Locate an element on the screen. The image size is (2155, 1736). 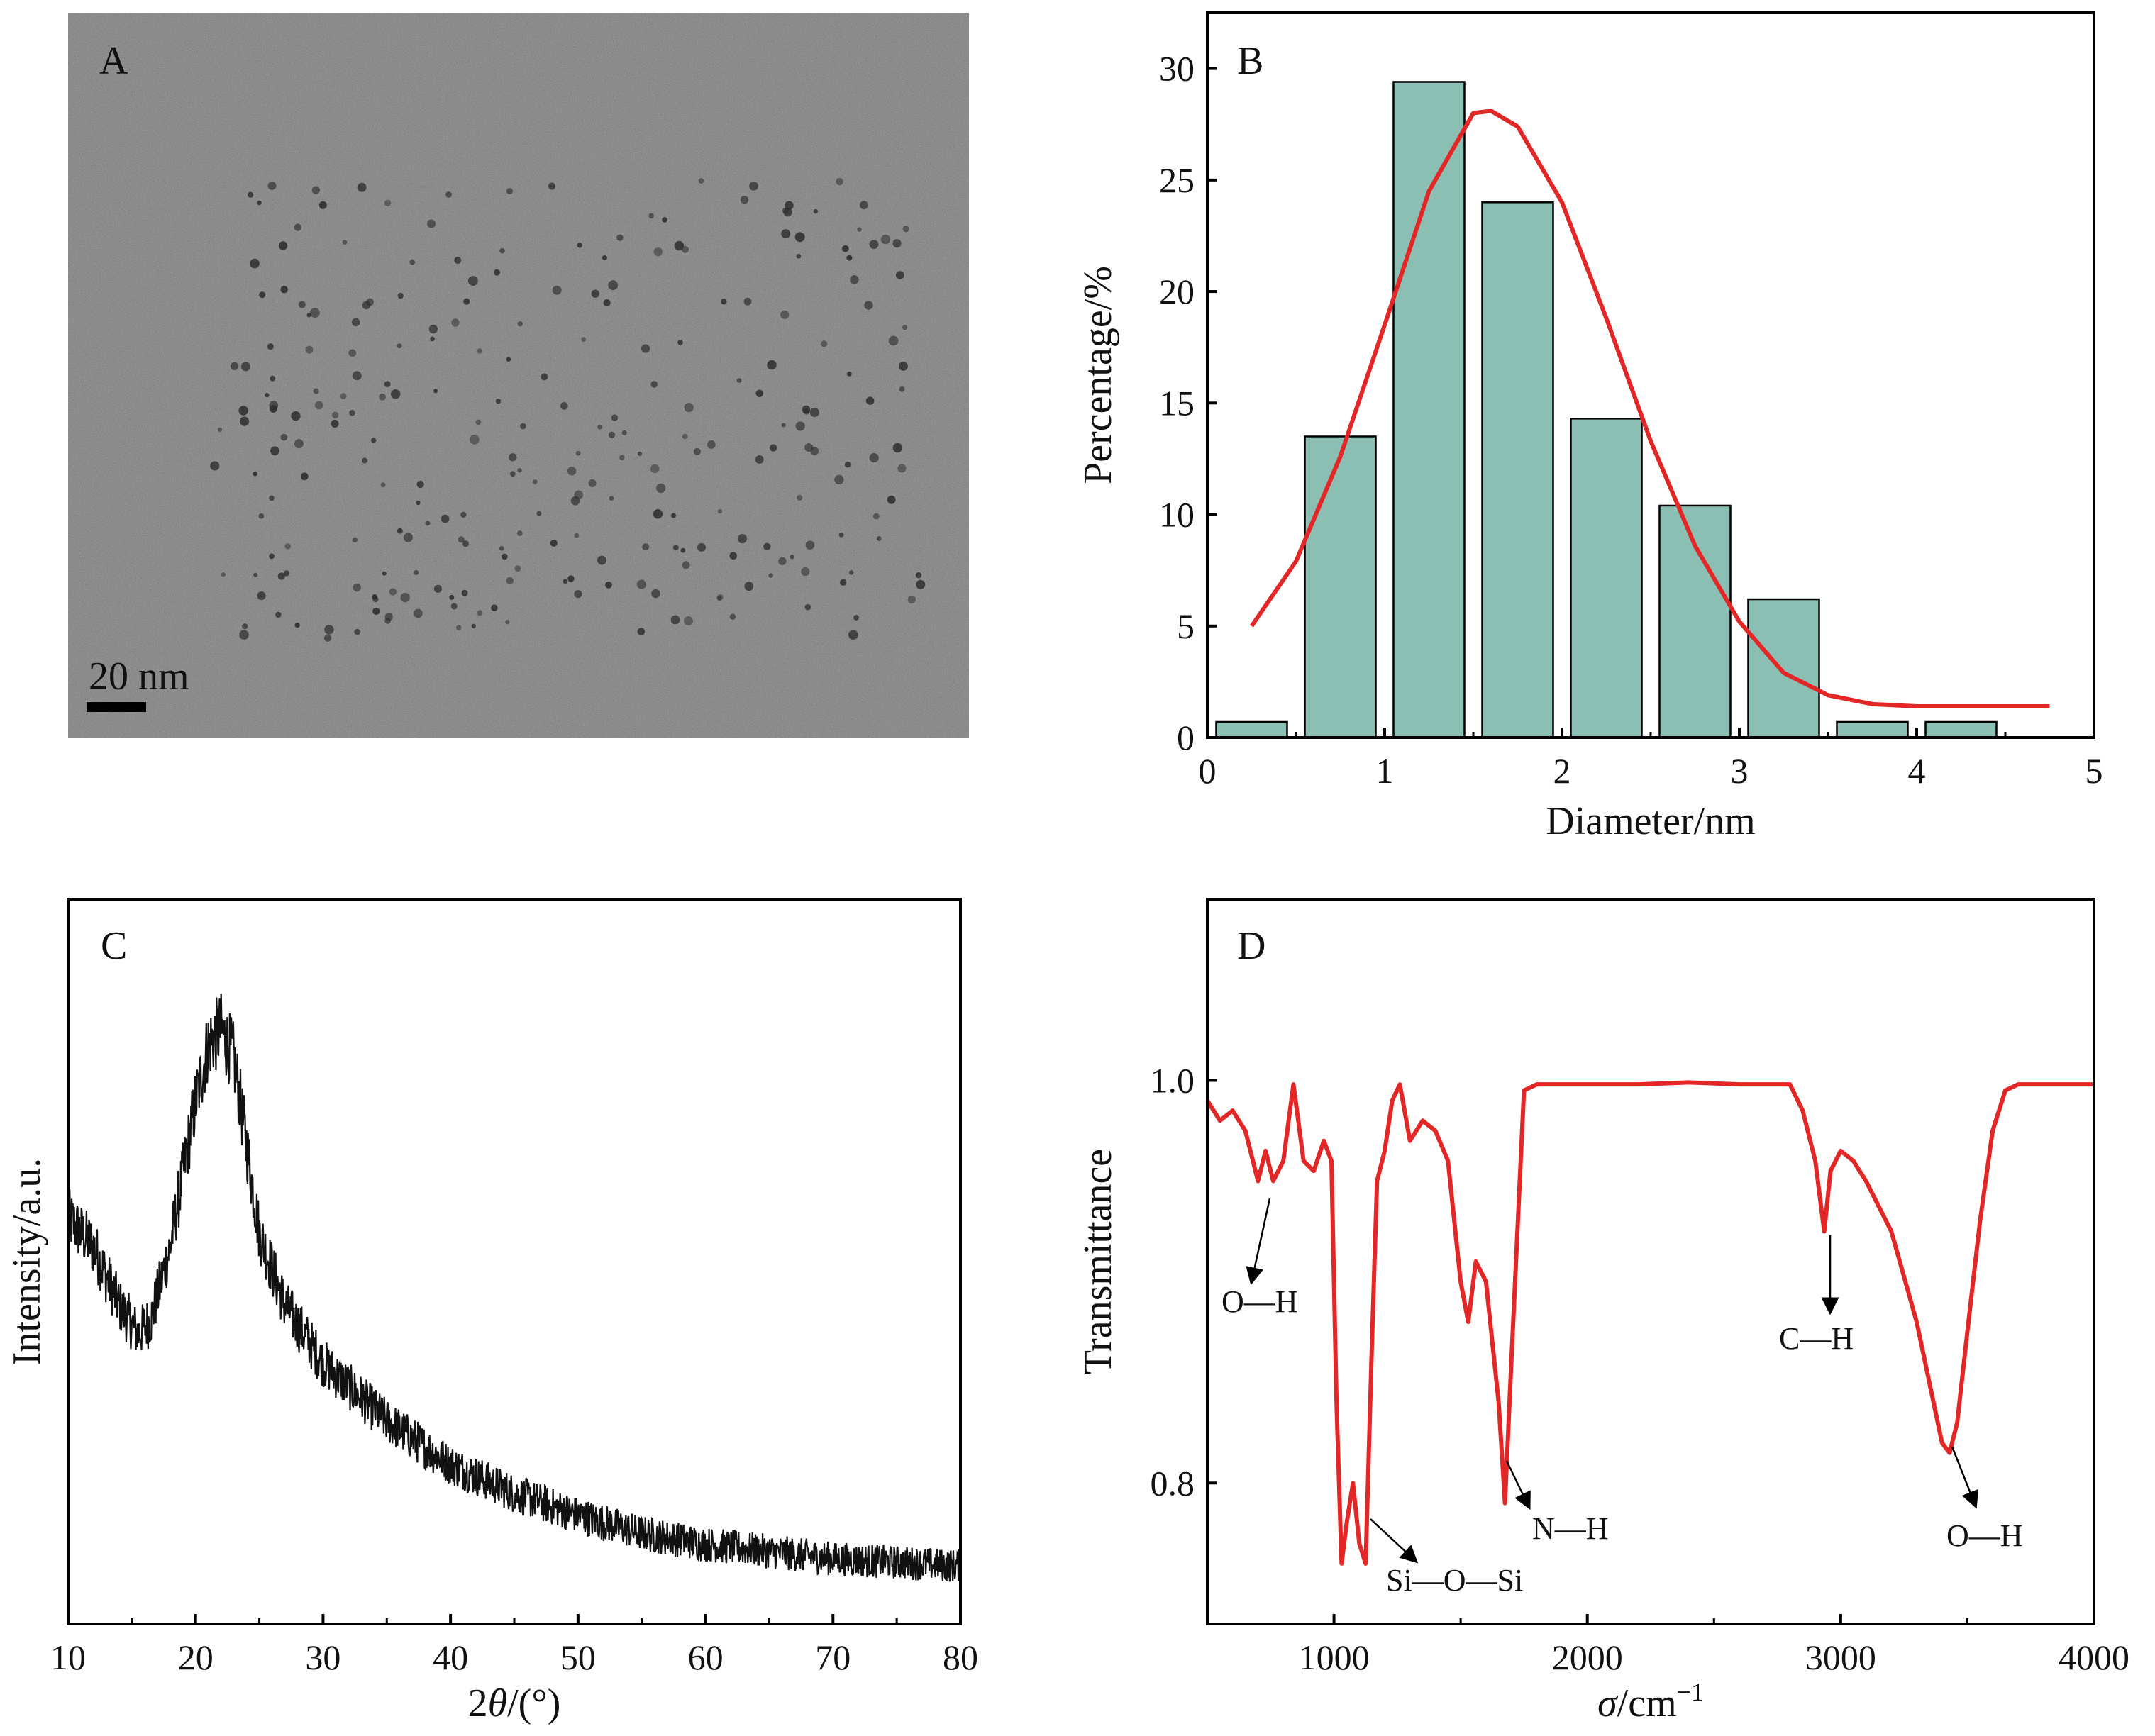
b-y-tick-label: 30 is located at coordinates (1177, 69).